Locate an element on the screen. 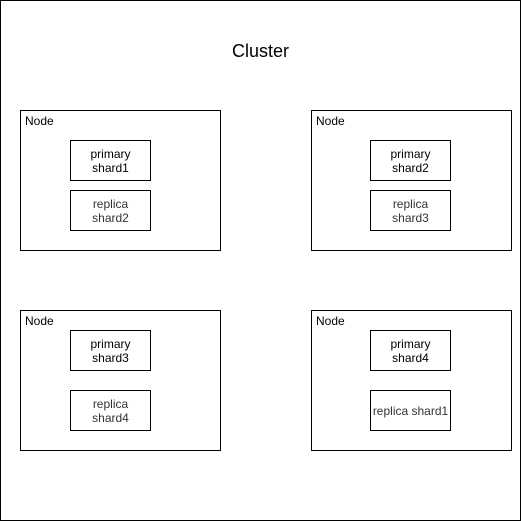 This screenshot has width=521, height=521. replica-shard1-box: replica shard1 is located at coordinates (410, 410).